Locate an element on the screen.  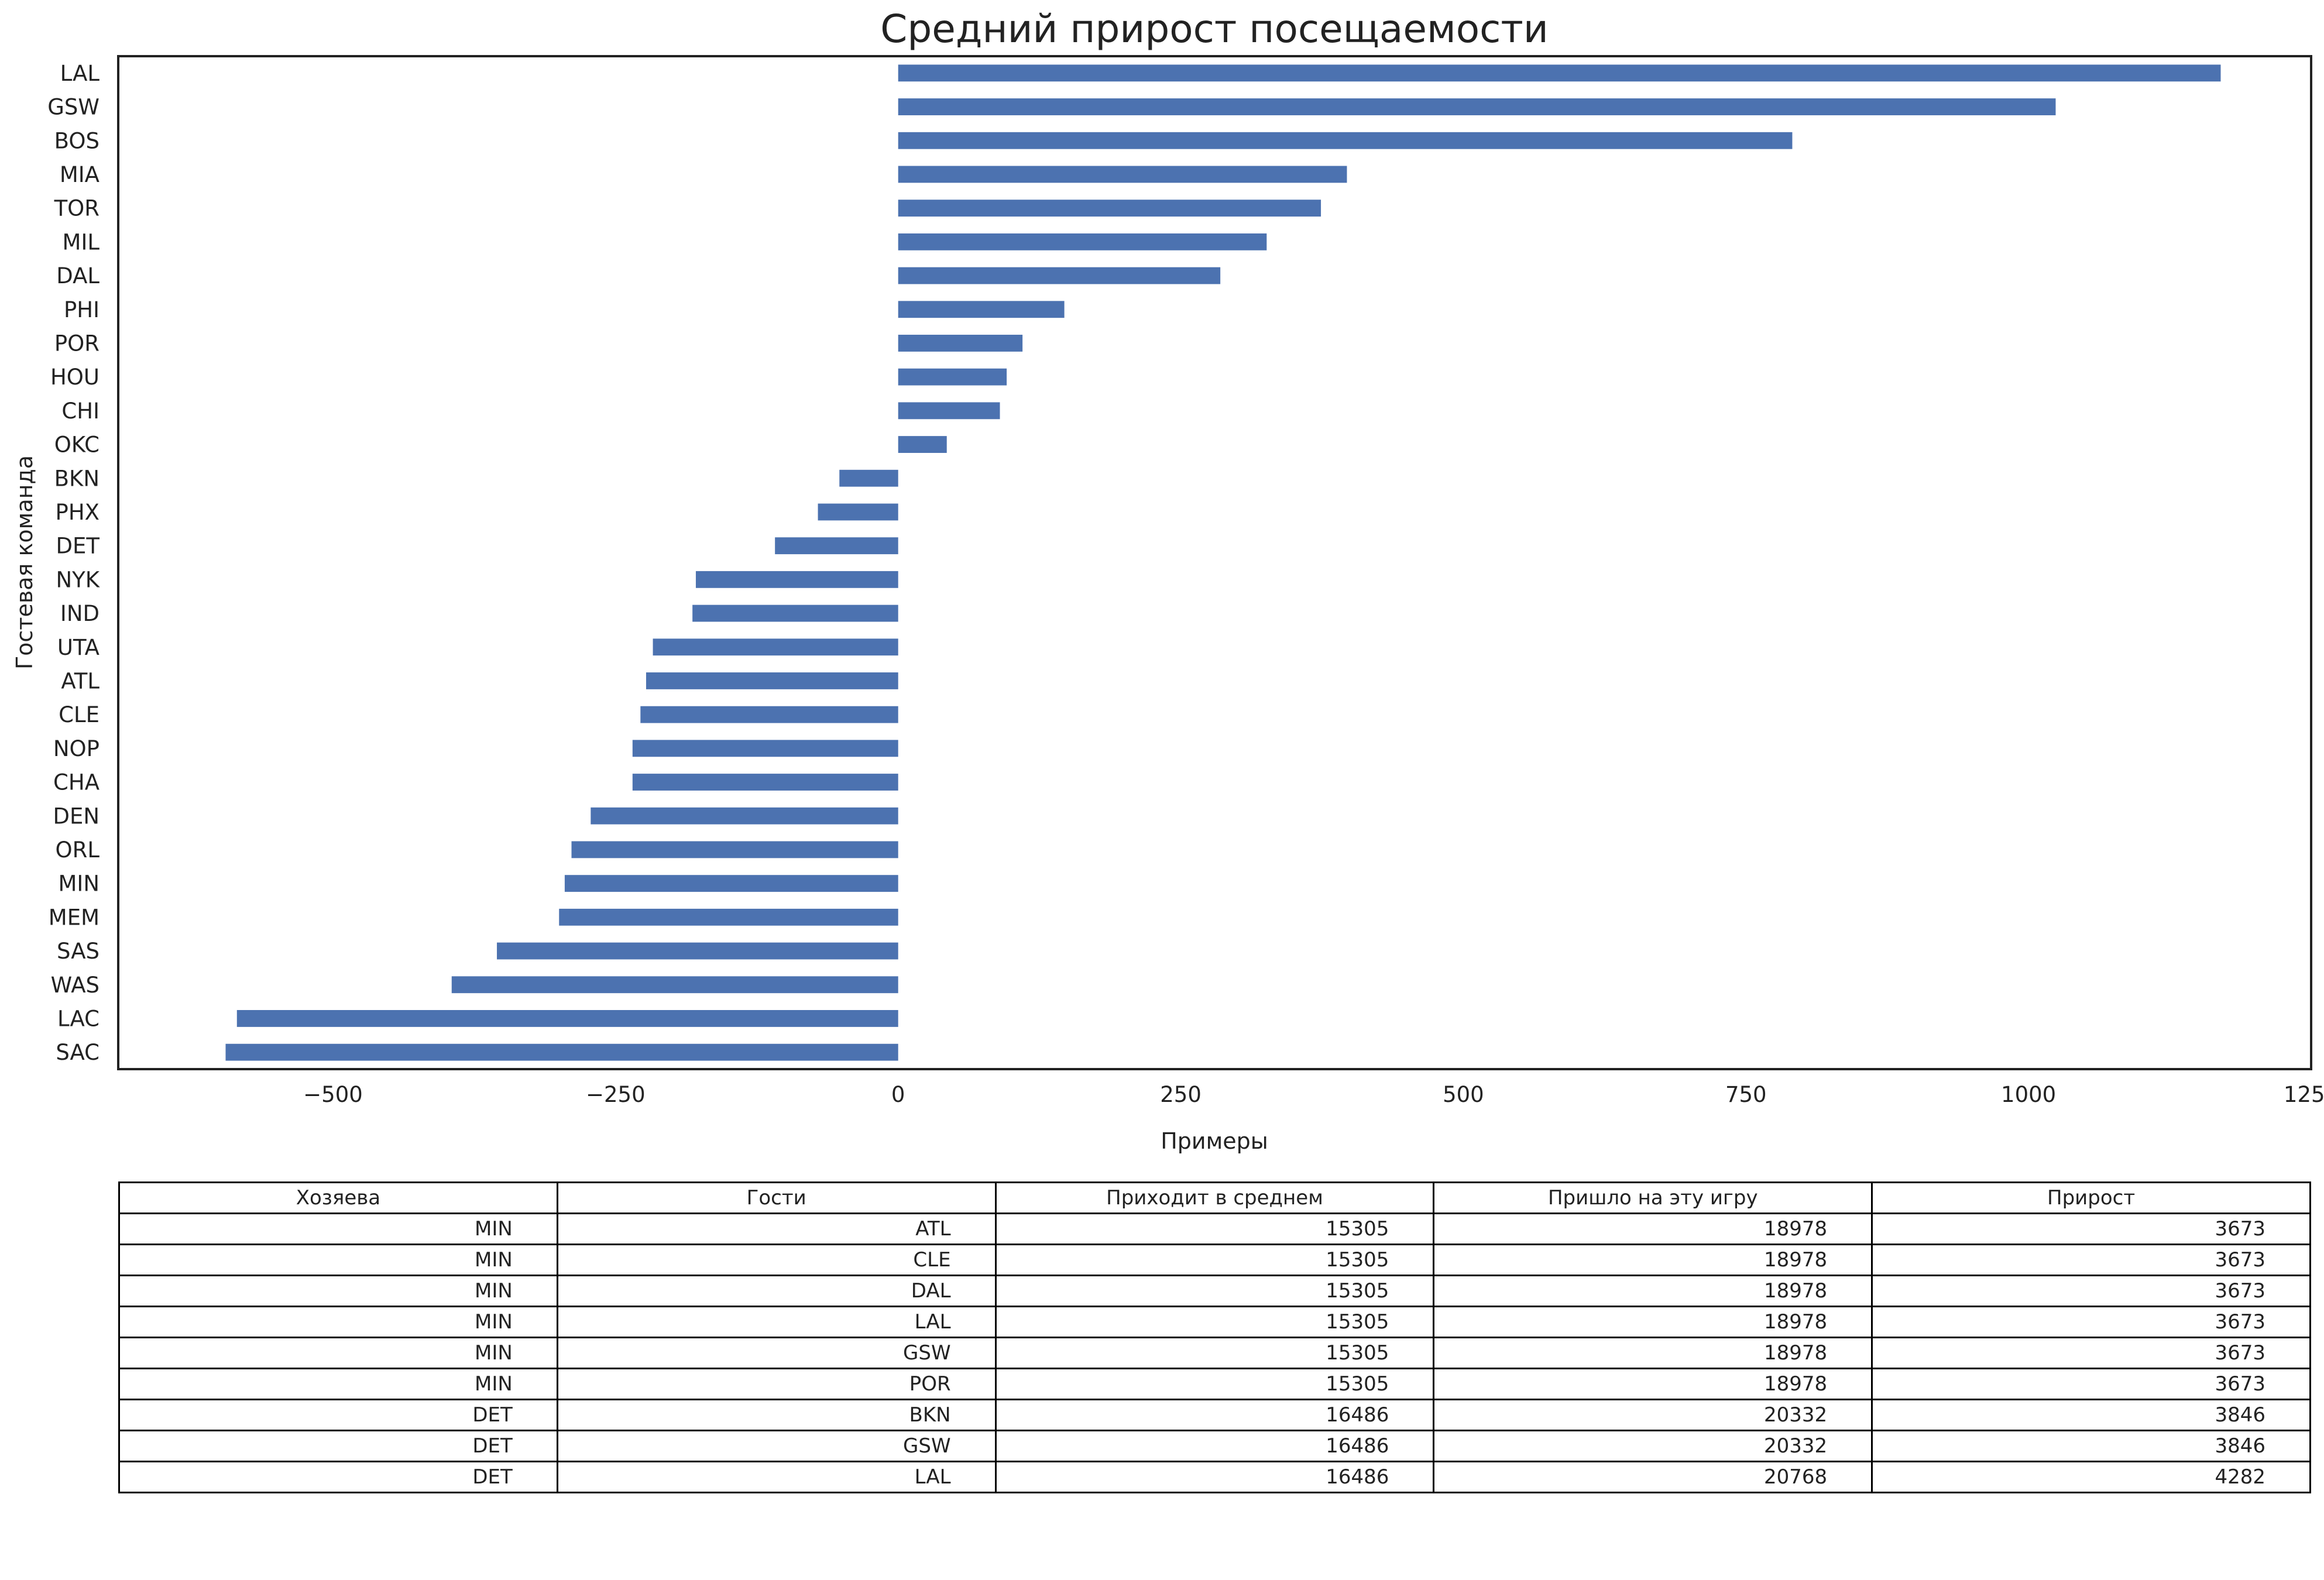
bar-sac is located at coordinates (561, 1052).